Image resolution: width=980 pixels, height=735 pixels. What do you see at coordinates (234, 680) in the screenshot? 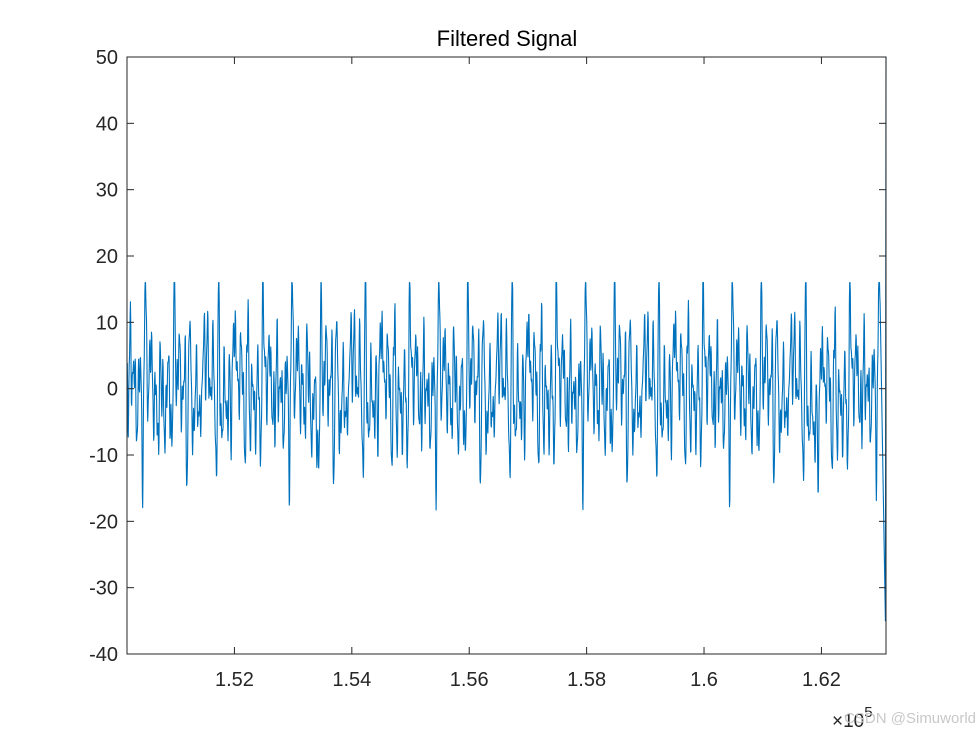
I see `x-tick-label: 1.52` at bounding box center [234, 680].